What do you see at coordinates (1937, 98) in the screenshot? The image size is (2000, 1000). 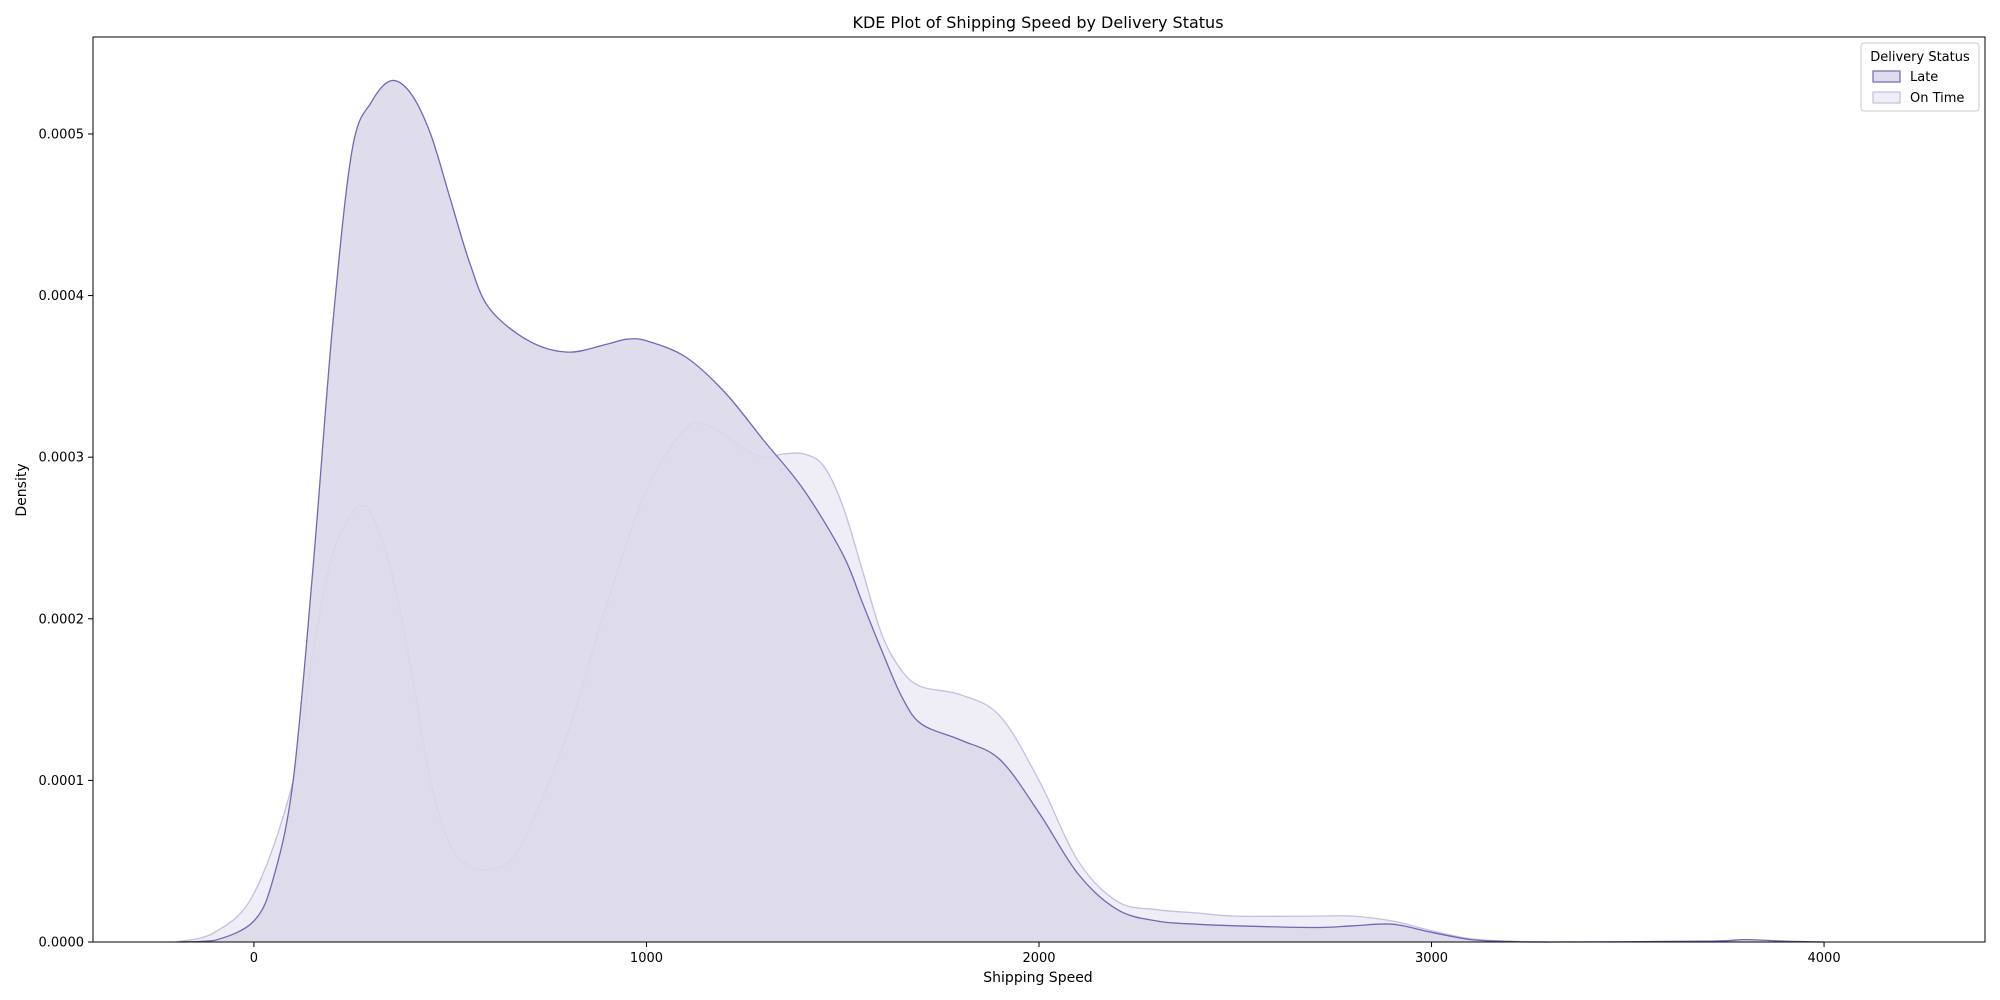 I see `legend-label-on-time: On Time` at bounding box center [1937, 98].